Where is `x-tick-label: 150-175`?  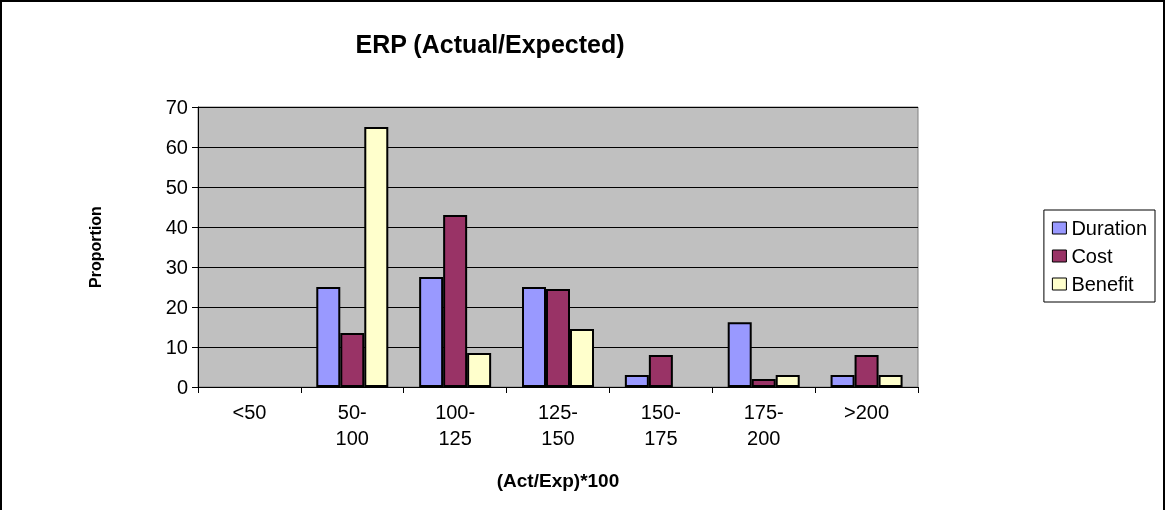
x-tick-label: 150-175 is located at coordinates (660, 425).